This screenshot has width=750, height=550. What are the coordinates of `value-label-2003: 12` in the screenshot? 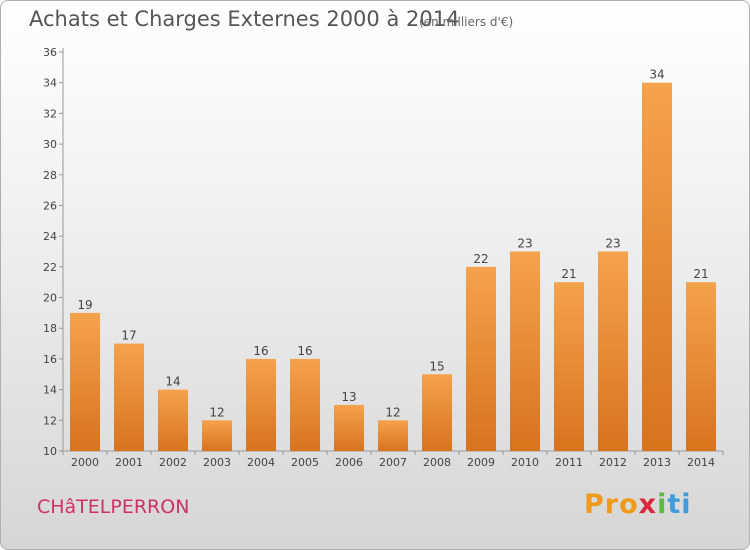 It's located at (216, 412).